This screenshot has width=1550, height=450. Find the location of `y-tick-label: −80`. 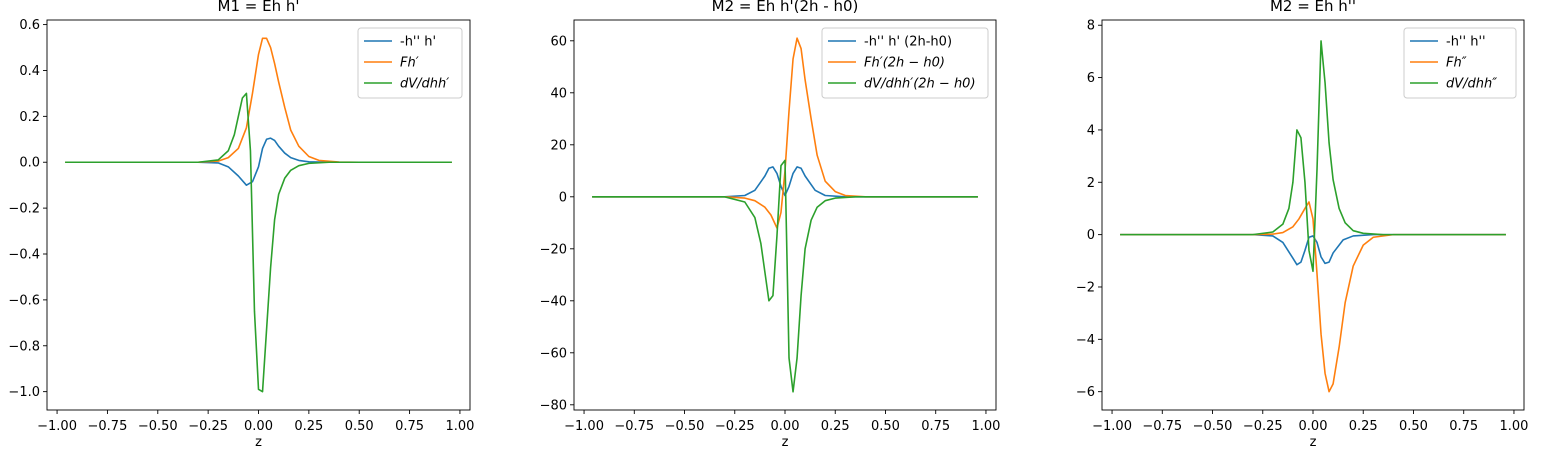

y-tick-label: −80 is located at coordinates (553, 405).